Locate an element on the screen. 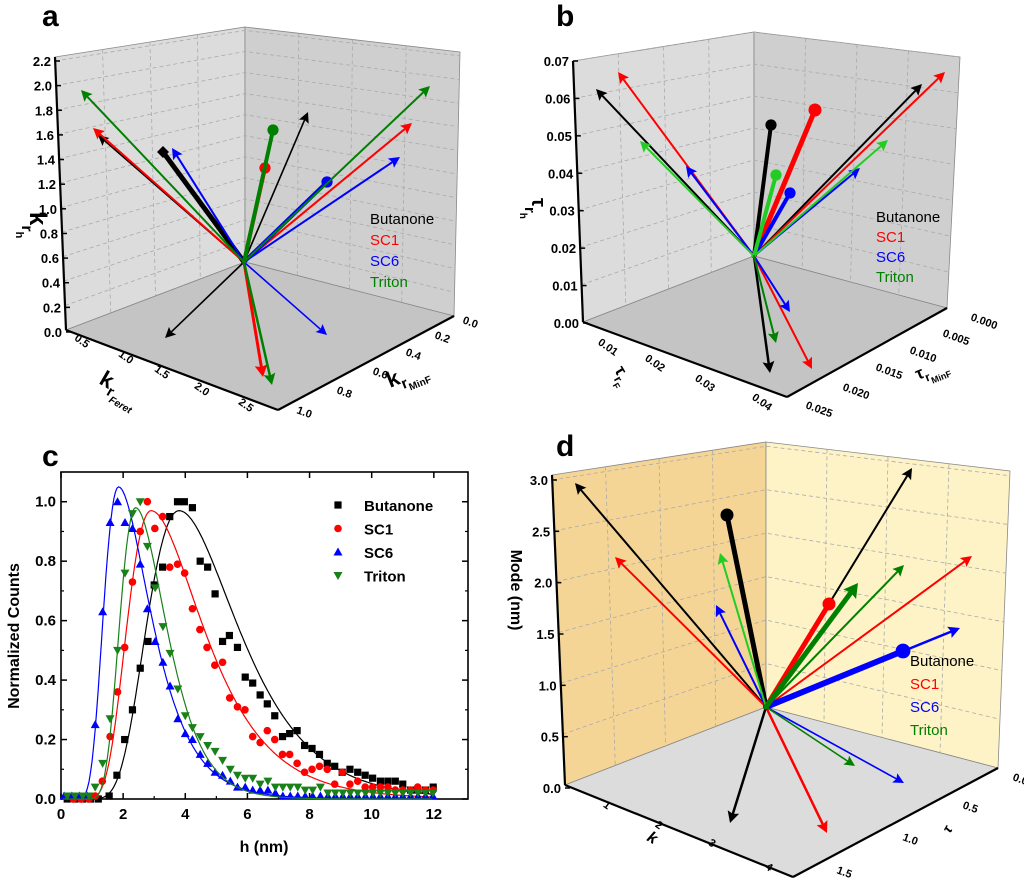 This screenshot has width=1024, height=878. z-tick-label: 0.05 is located at coordinates (559, 136).